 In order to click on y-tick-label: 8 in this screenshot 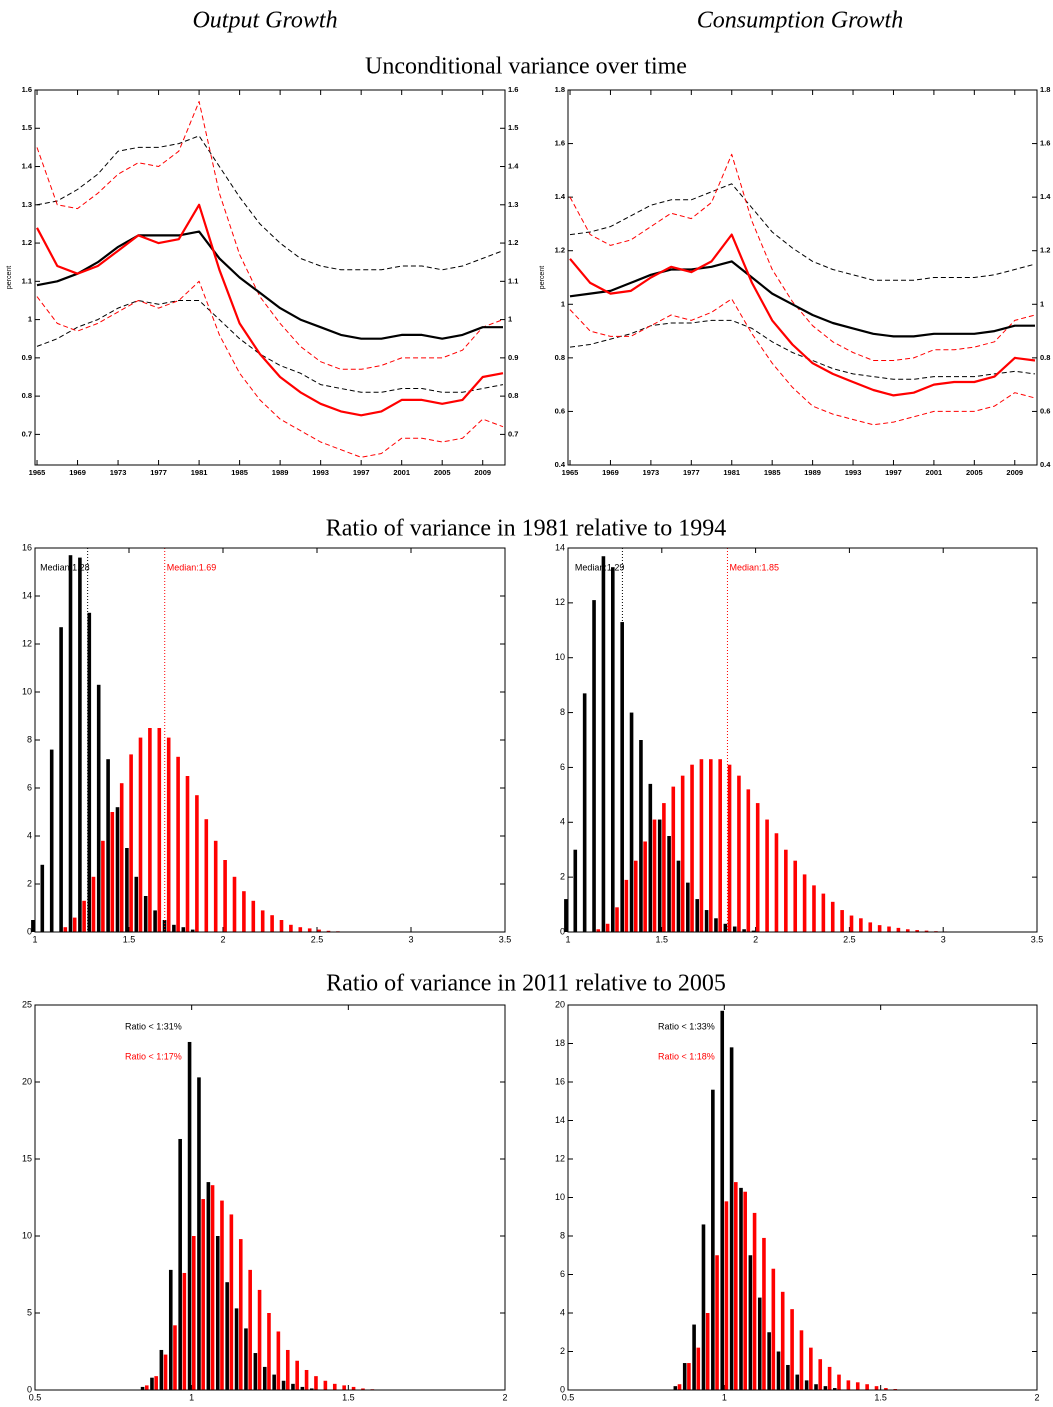, I will do `click(562, 1235)`.